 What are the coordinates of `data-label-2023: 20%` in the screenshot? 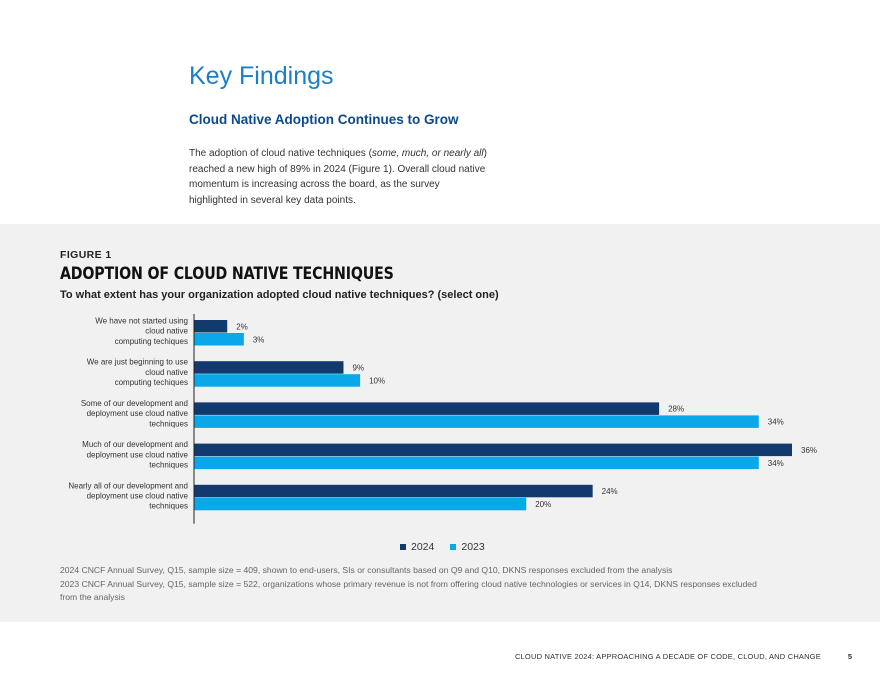 It's located at (543, 504).